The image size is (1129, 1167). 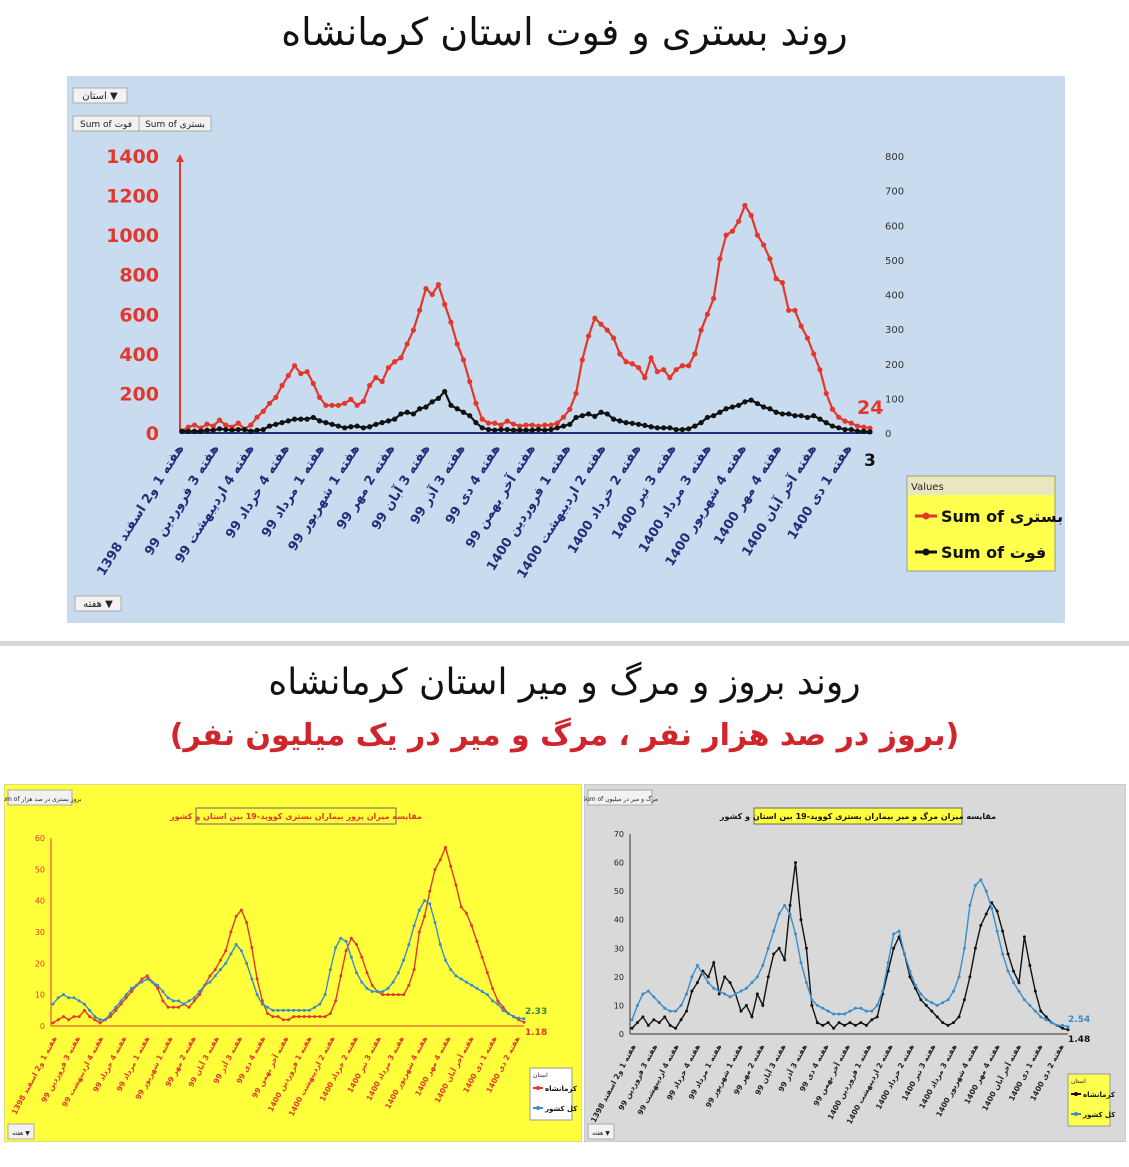 What do you see at coordinates (175, 123) in the screenshot?
I see `field-button-hospitalization` at bounding box center [175, 123].